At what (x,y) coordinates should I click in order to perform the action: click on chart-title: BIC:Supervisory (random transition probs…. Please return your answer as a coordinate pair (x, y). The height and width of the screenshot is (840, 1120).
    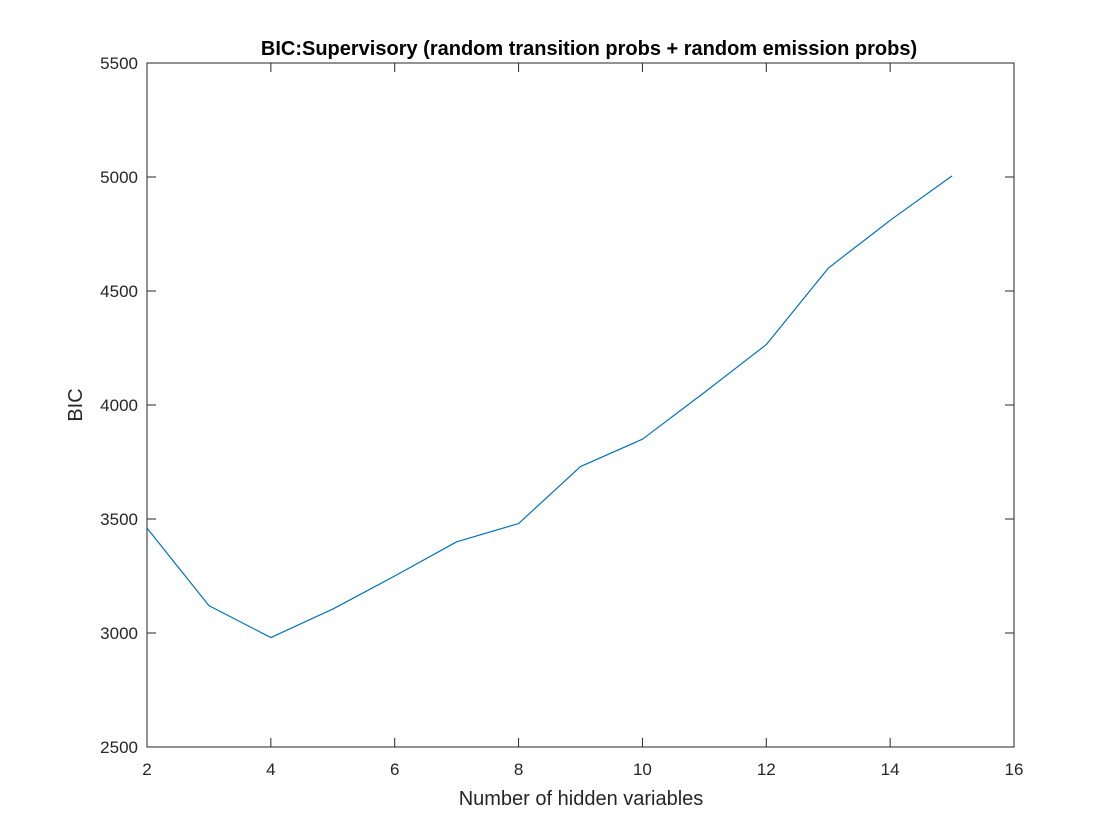
    Looking at the image, I should click on (589, 49).